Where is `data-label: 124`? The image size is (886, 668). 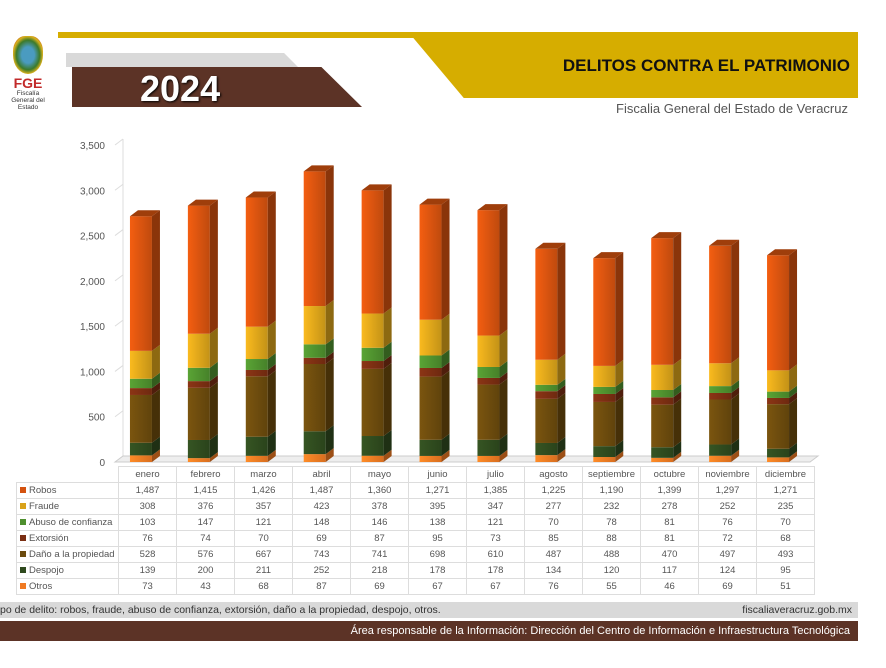
data-label: 124 is located at coordinates (727, 570).